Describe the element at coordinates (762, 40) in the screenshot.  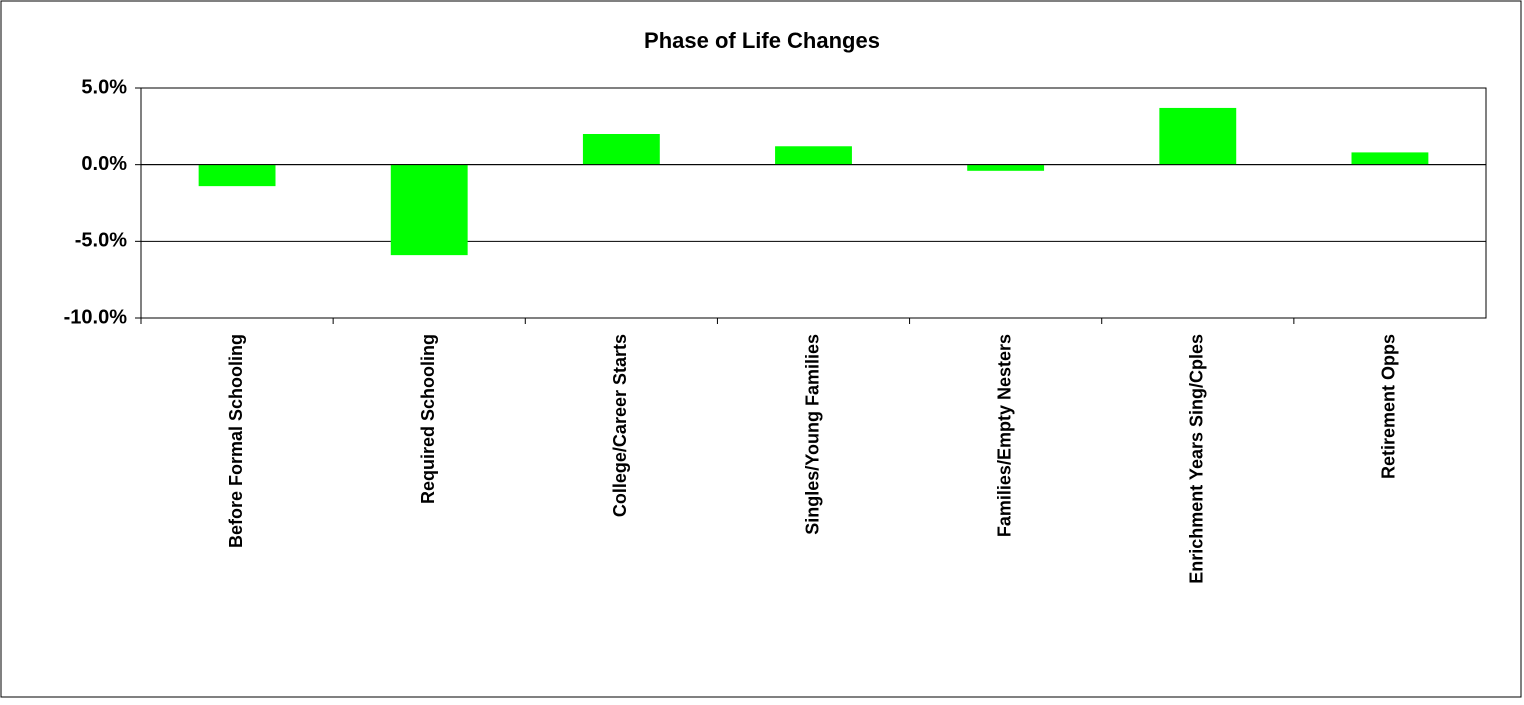
I see `chart-title: Phase of Life Changes` at that location.